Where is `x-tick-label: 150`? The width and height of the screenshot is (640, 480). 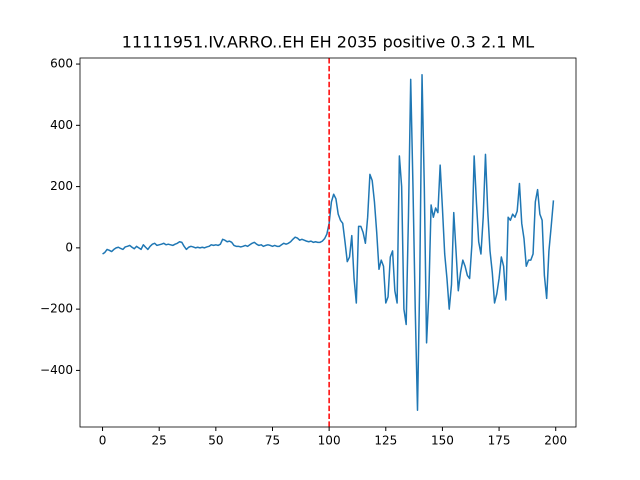 x-tick-label: 150 is located at coordinates (442, 441).